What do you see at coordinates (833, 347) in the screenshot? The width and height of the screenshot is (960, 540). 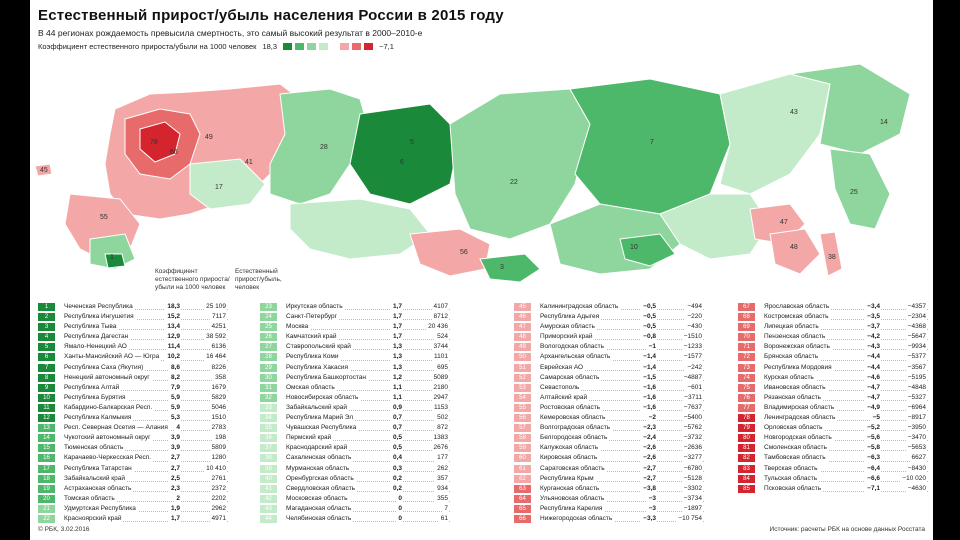 I see `table-row: 71 Воронежская область −4,3 −9934` at bounding box center [833, 347].